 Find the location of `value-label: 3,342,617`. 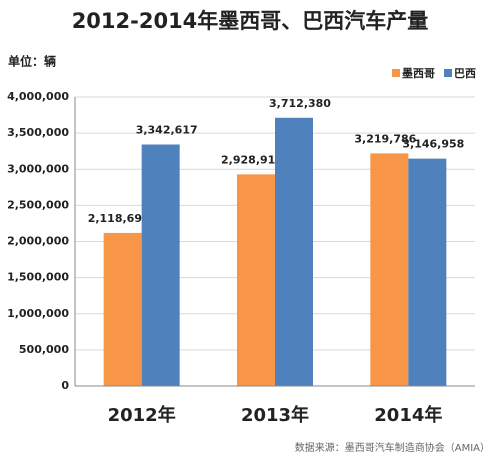

value-label: 3,342,617 is located at coordinates (167, 129).